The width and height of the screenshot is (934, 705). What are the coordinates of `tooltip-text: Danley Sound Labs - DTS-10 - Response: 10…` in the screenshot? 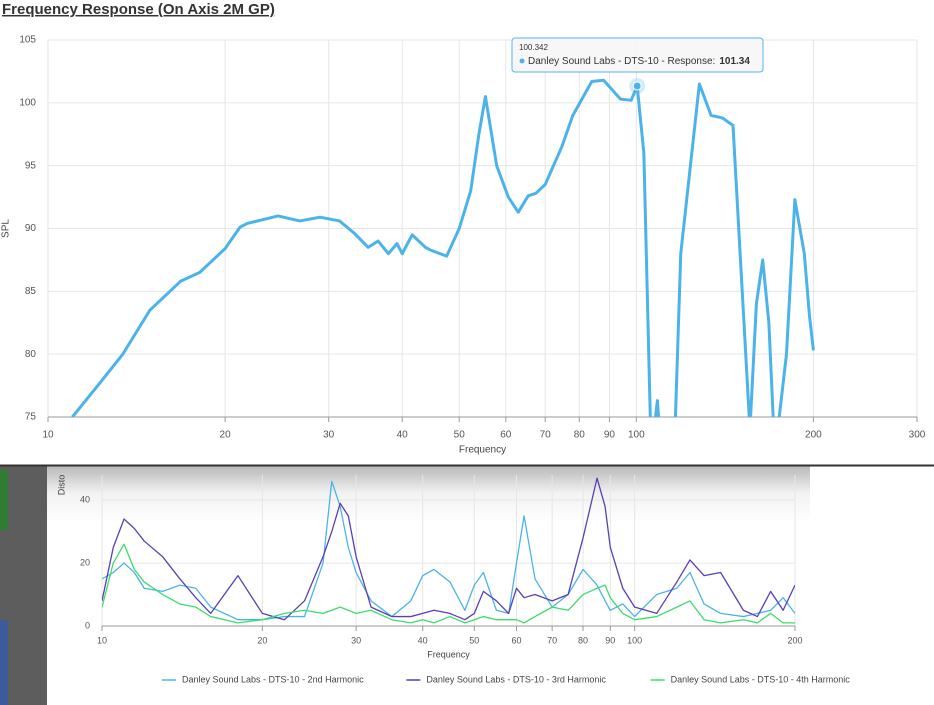 It's located at (639, 61).